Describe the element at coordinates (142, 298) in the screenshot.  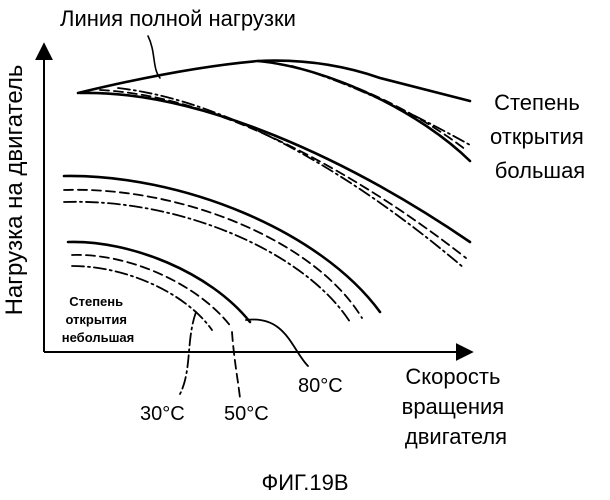
I see `curve-group4-30c` at that location.